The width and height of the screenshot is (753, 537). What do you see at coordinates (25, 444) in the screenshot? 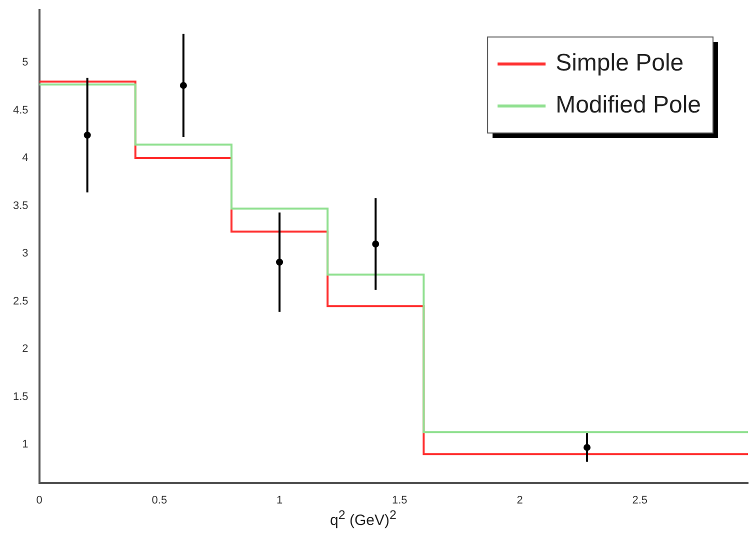
I see `y-tick-label: 1` at bounding box center [25, 444].